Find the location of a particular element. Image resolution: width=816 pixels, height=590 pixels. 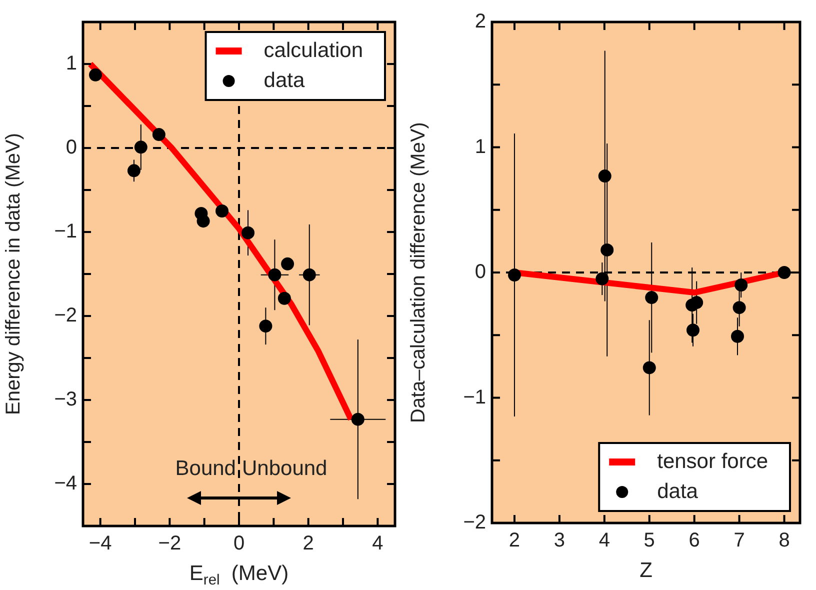

y-tick-label: −4 is located at coordinates (65, 483).